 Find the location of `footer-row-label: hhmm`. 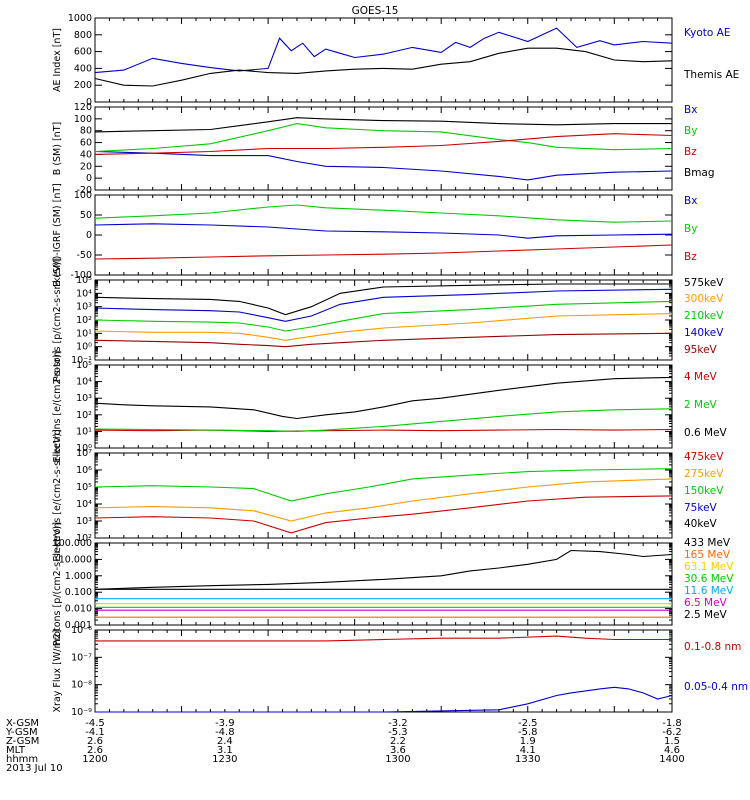

footer-row-label: hhmm is located at coordinates (22, 759).